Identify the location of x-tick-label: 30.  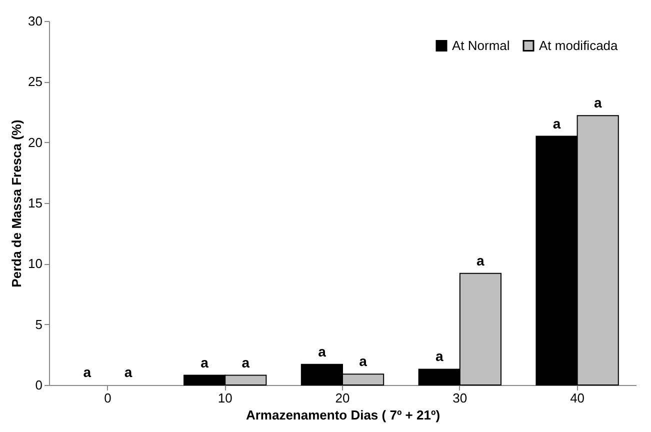
(460, 398).